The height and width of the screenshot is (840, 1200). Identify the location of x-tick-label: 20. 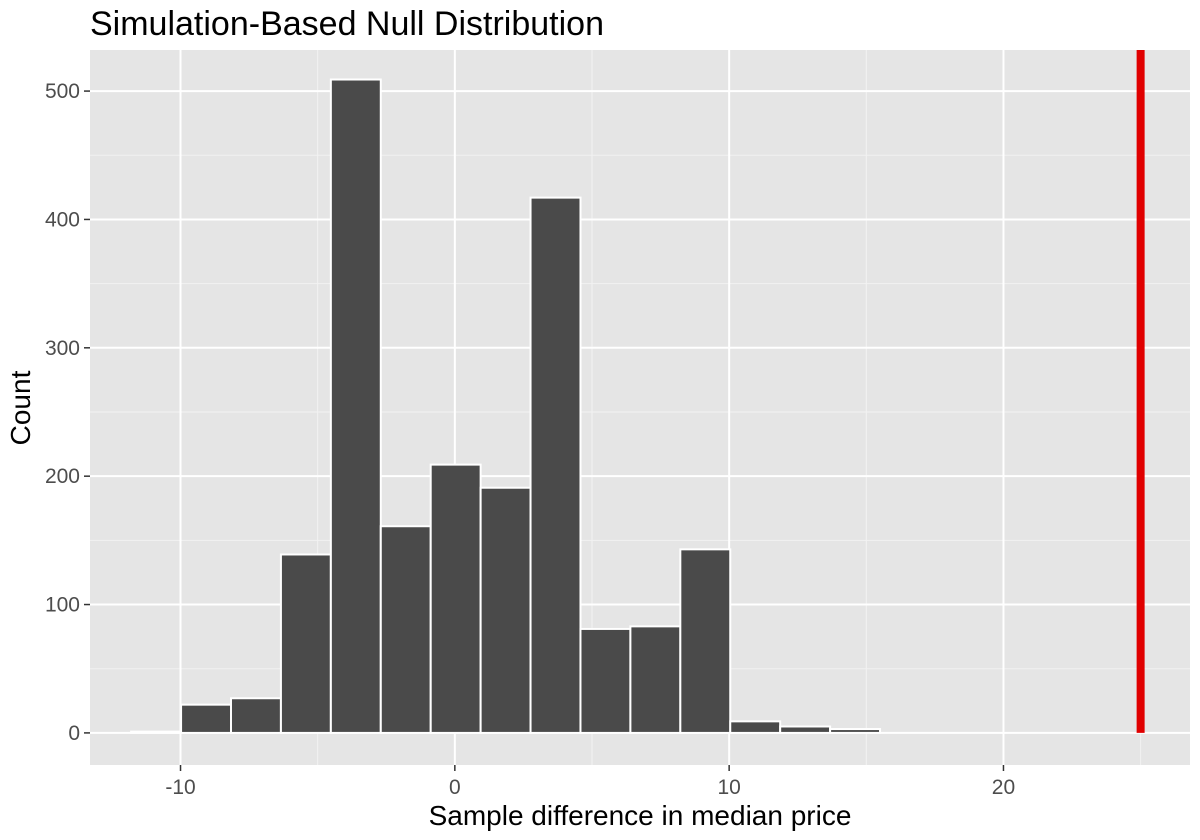
(1003, 787).